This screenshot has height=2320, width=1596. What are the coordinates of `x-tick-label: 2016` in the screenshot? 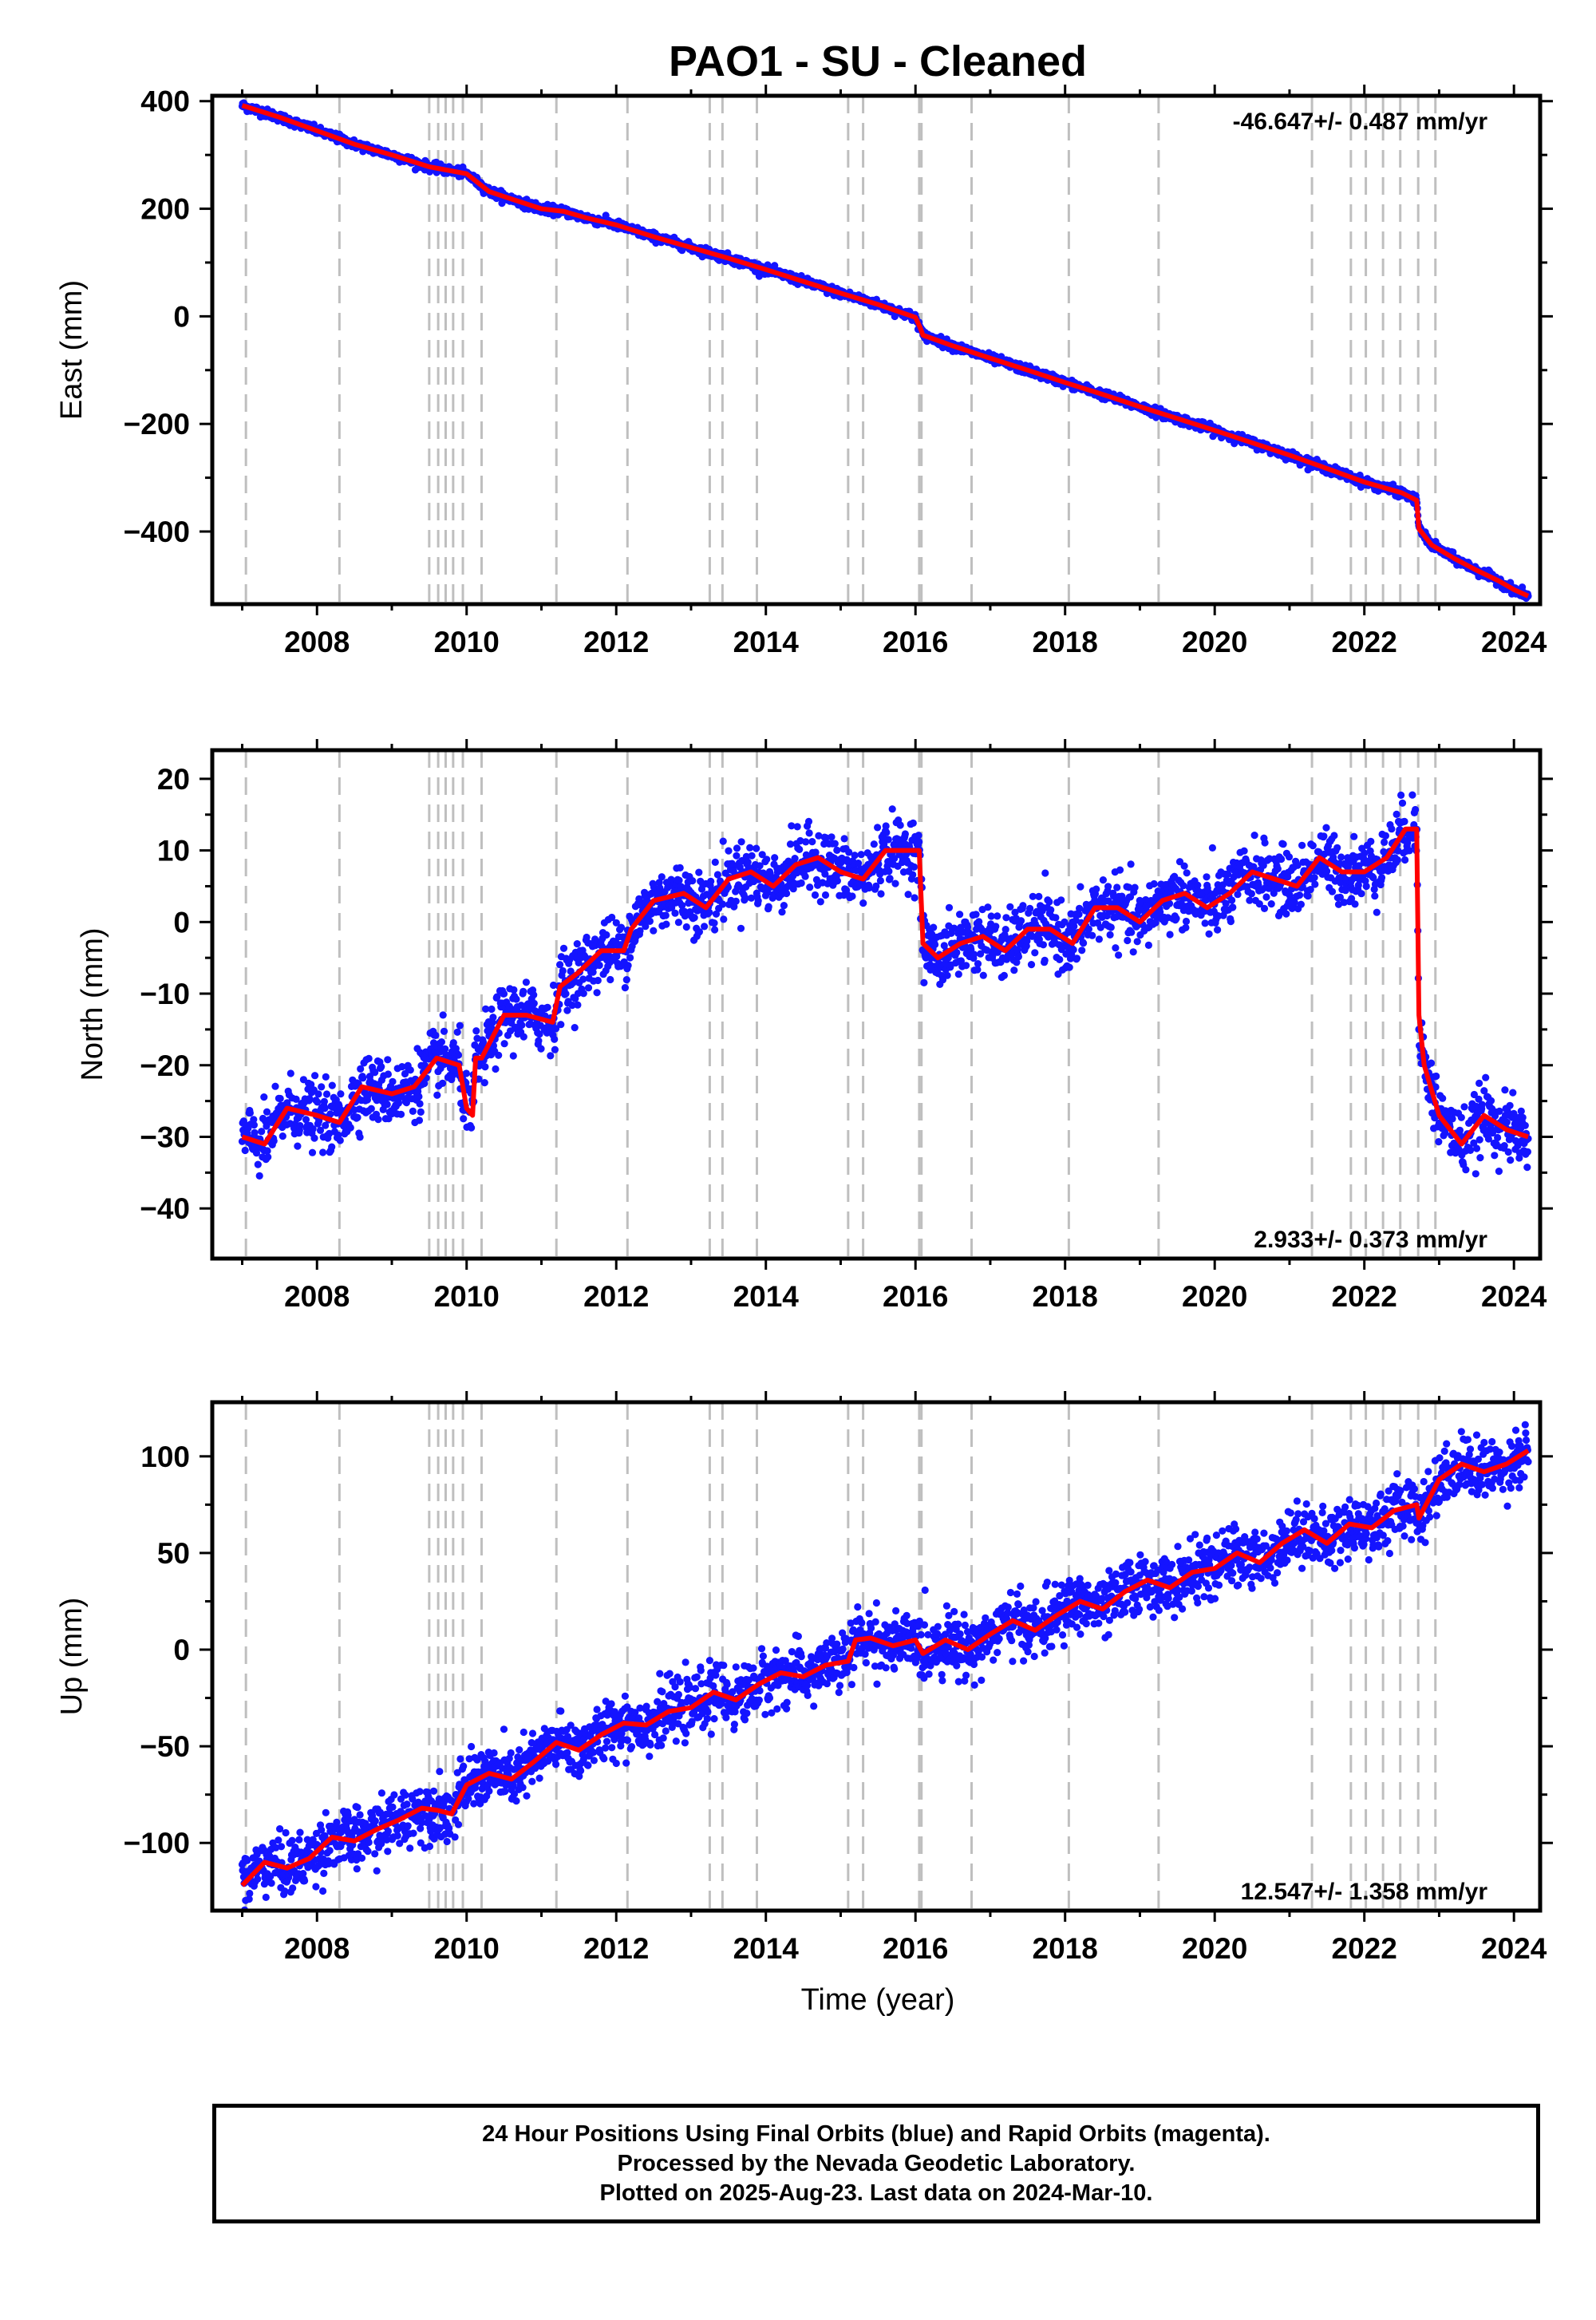 It's located at (915, 642).